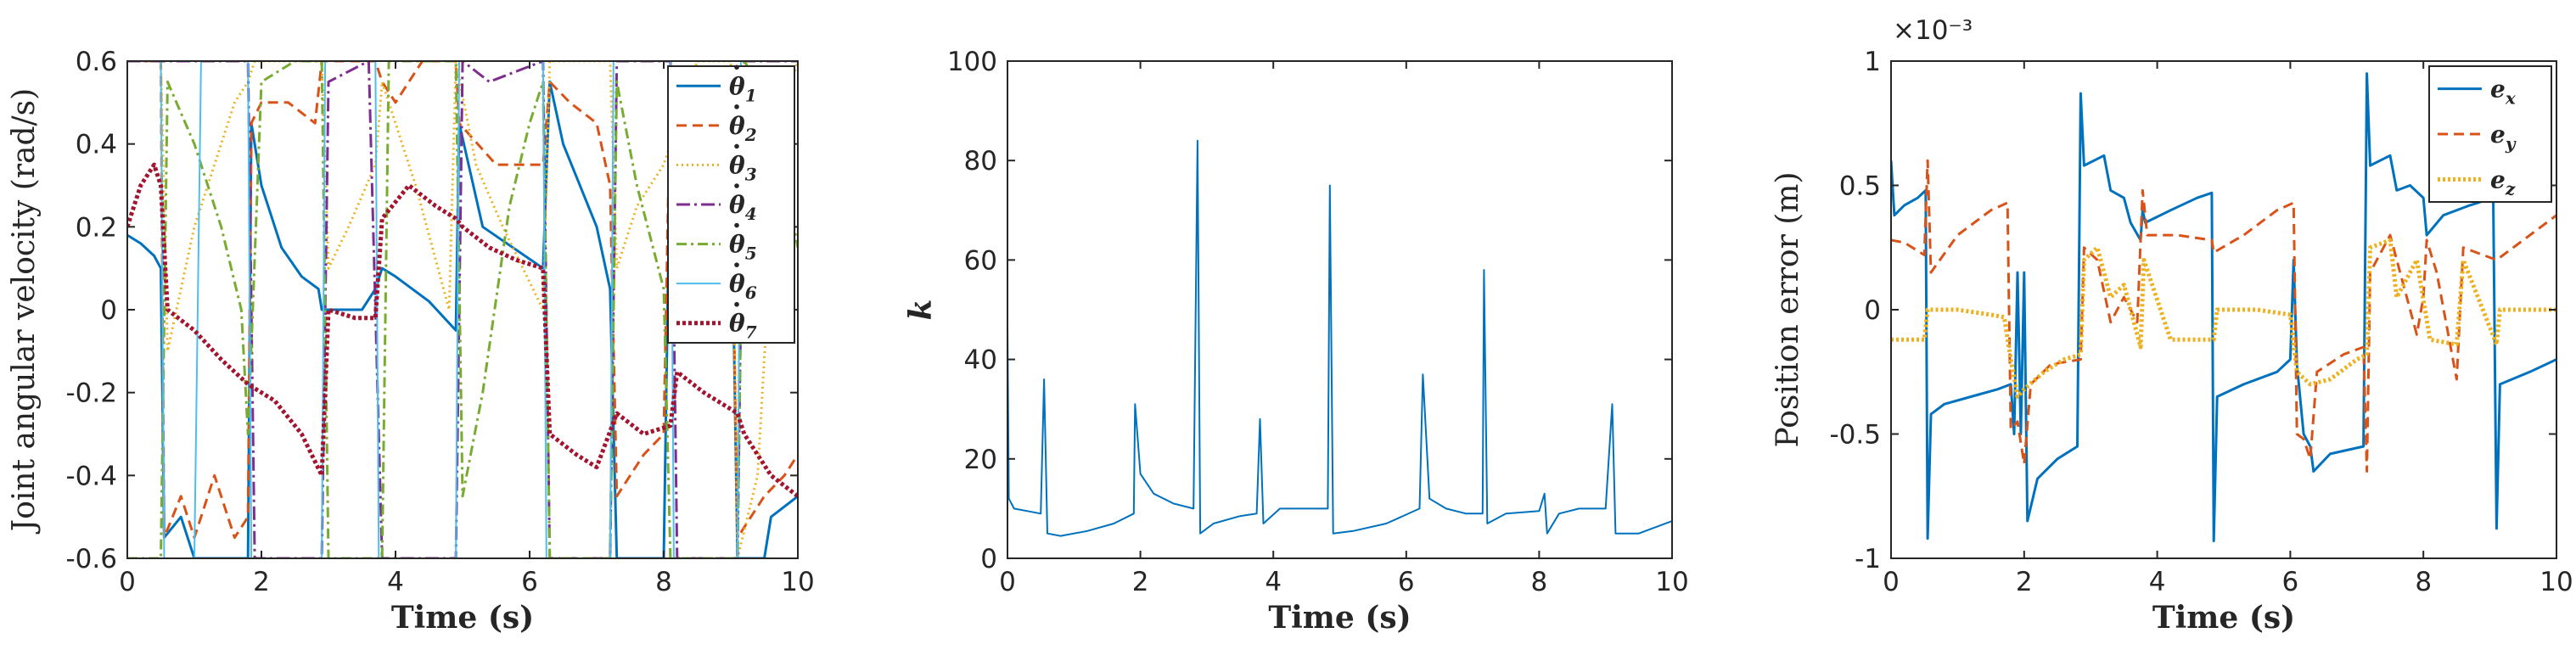 This screenshot has width=2576, height=661. What do you see at coordinates (972, 62) in the screenshot?
I see `y-tick-label: 100` at bounding box center [972, 62].